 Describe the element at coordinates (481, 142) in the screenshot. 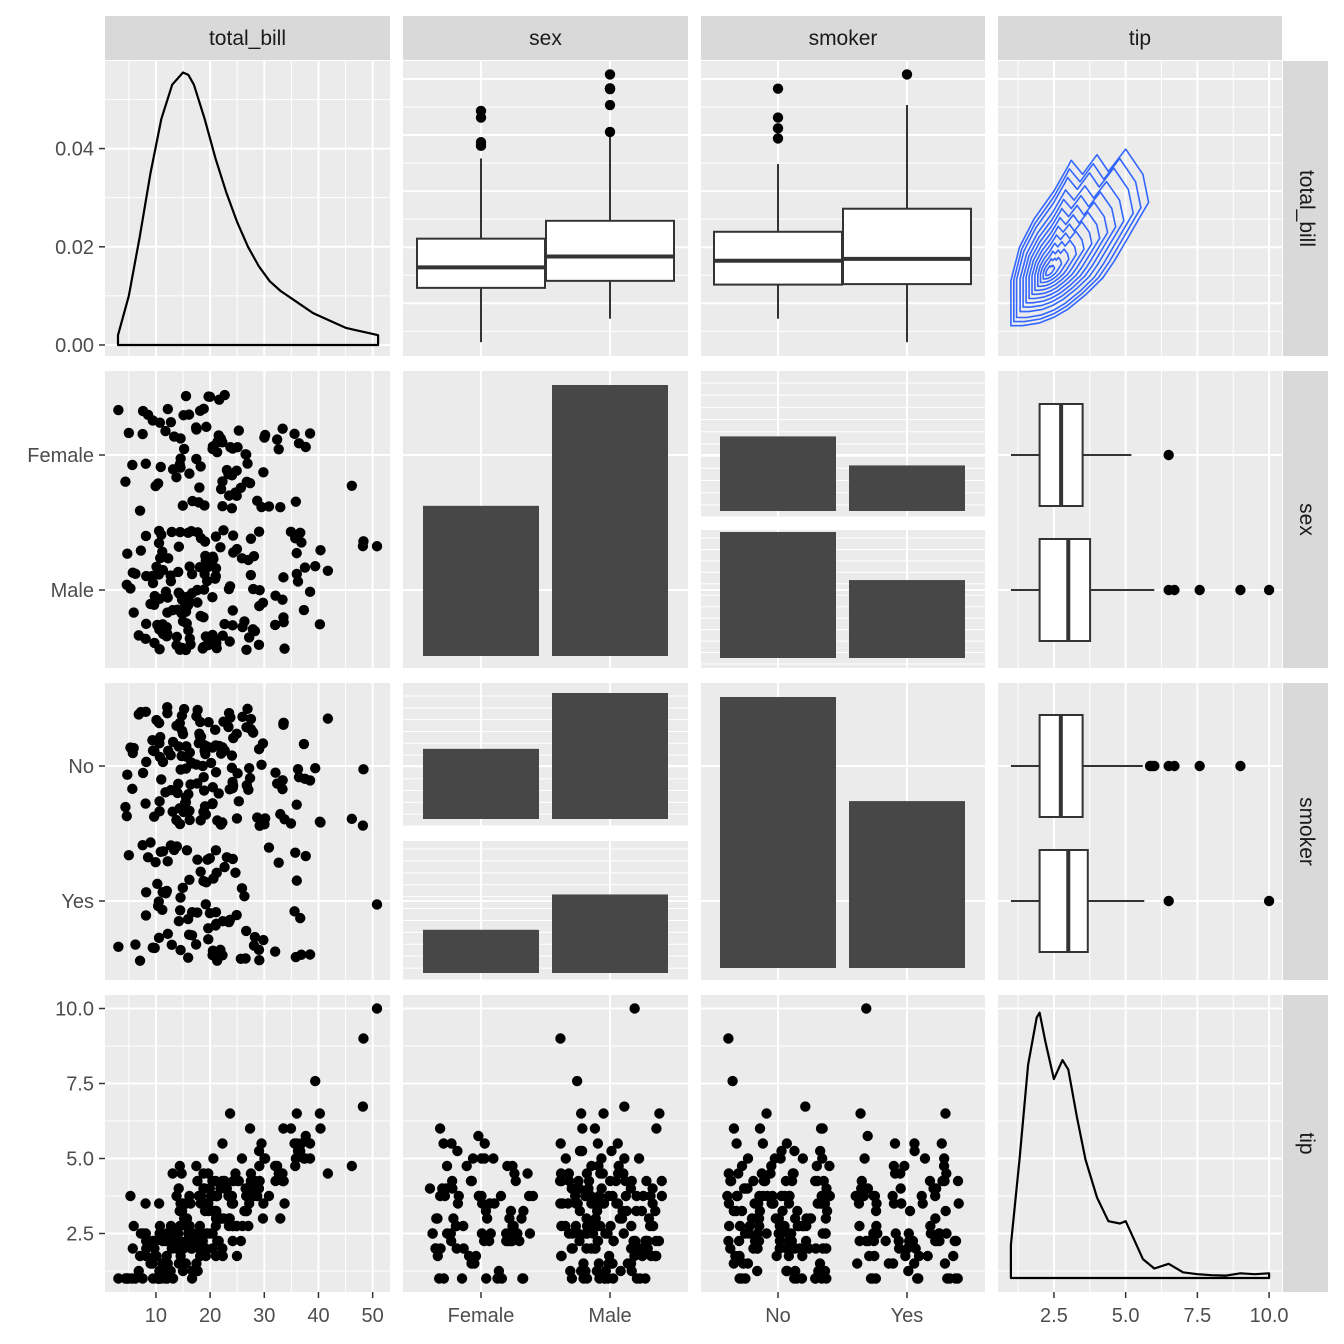

I see `box-sex-total-bill-outlier` at that location.